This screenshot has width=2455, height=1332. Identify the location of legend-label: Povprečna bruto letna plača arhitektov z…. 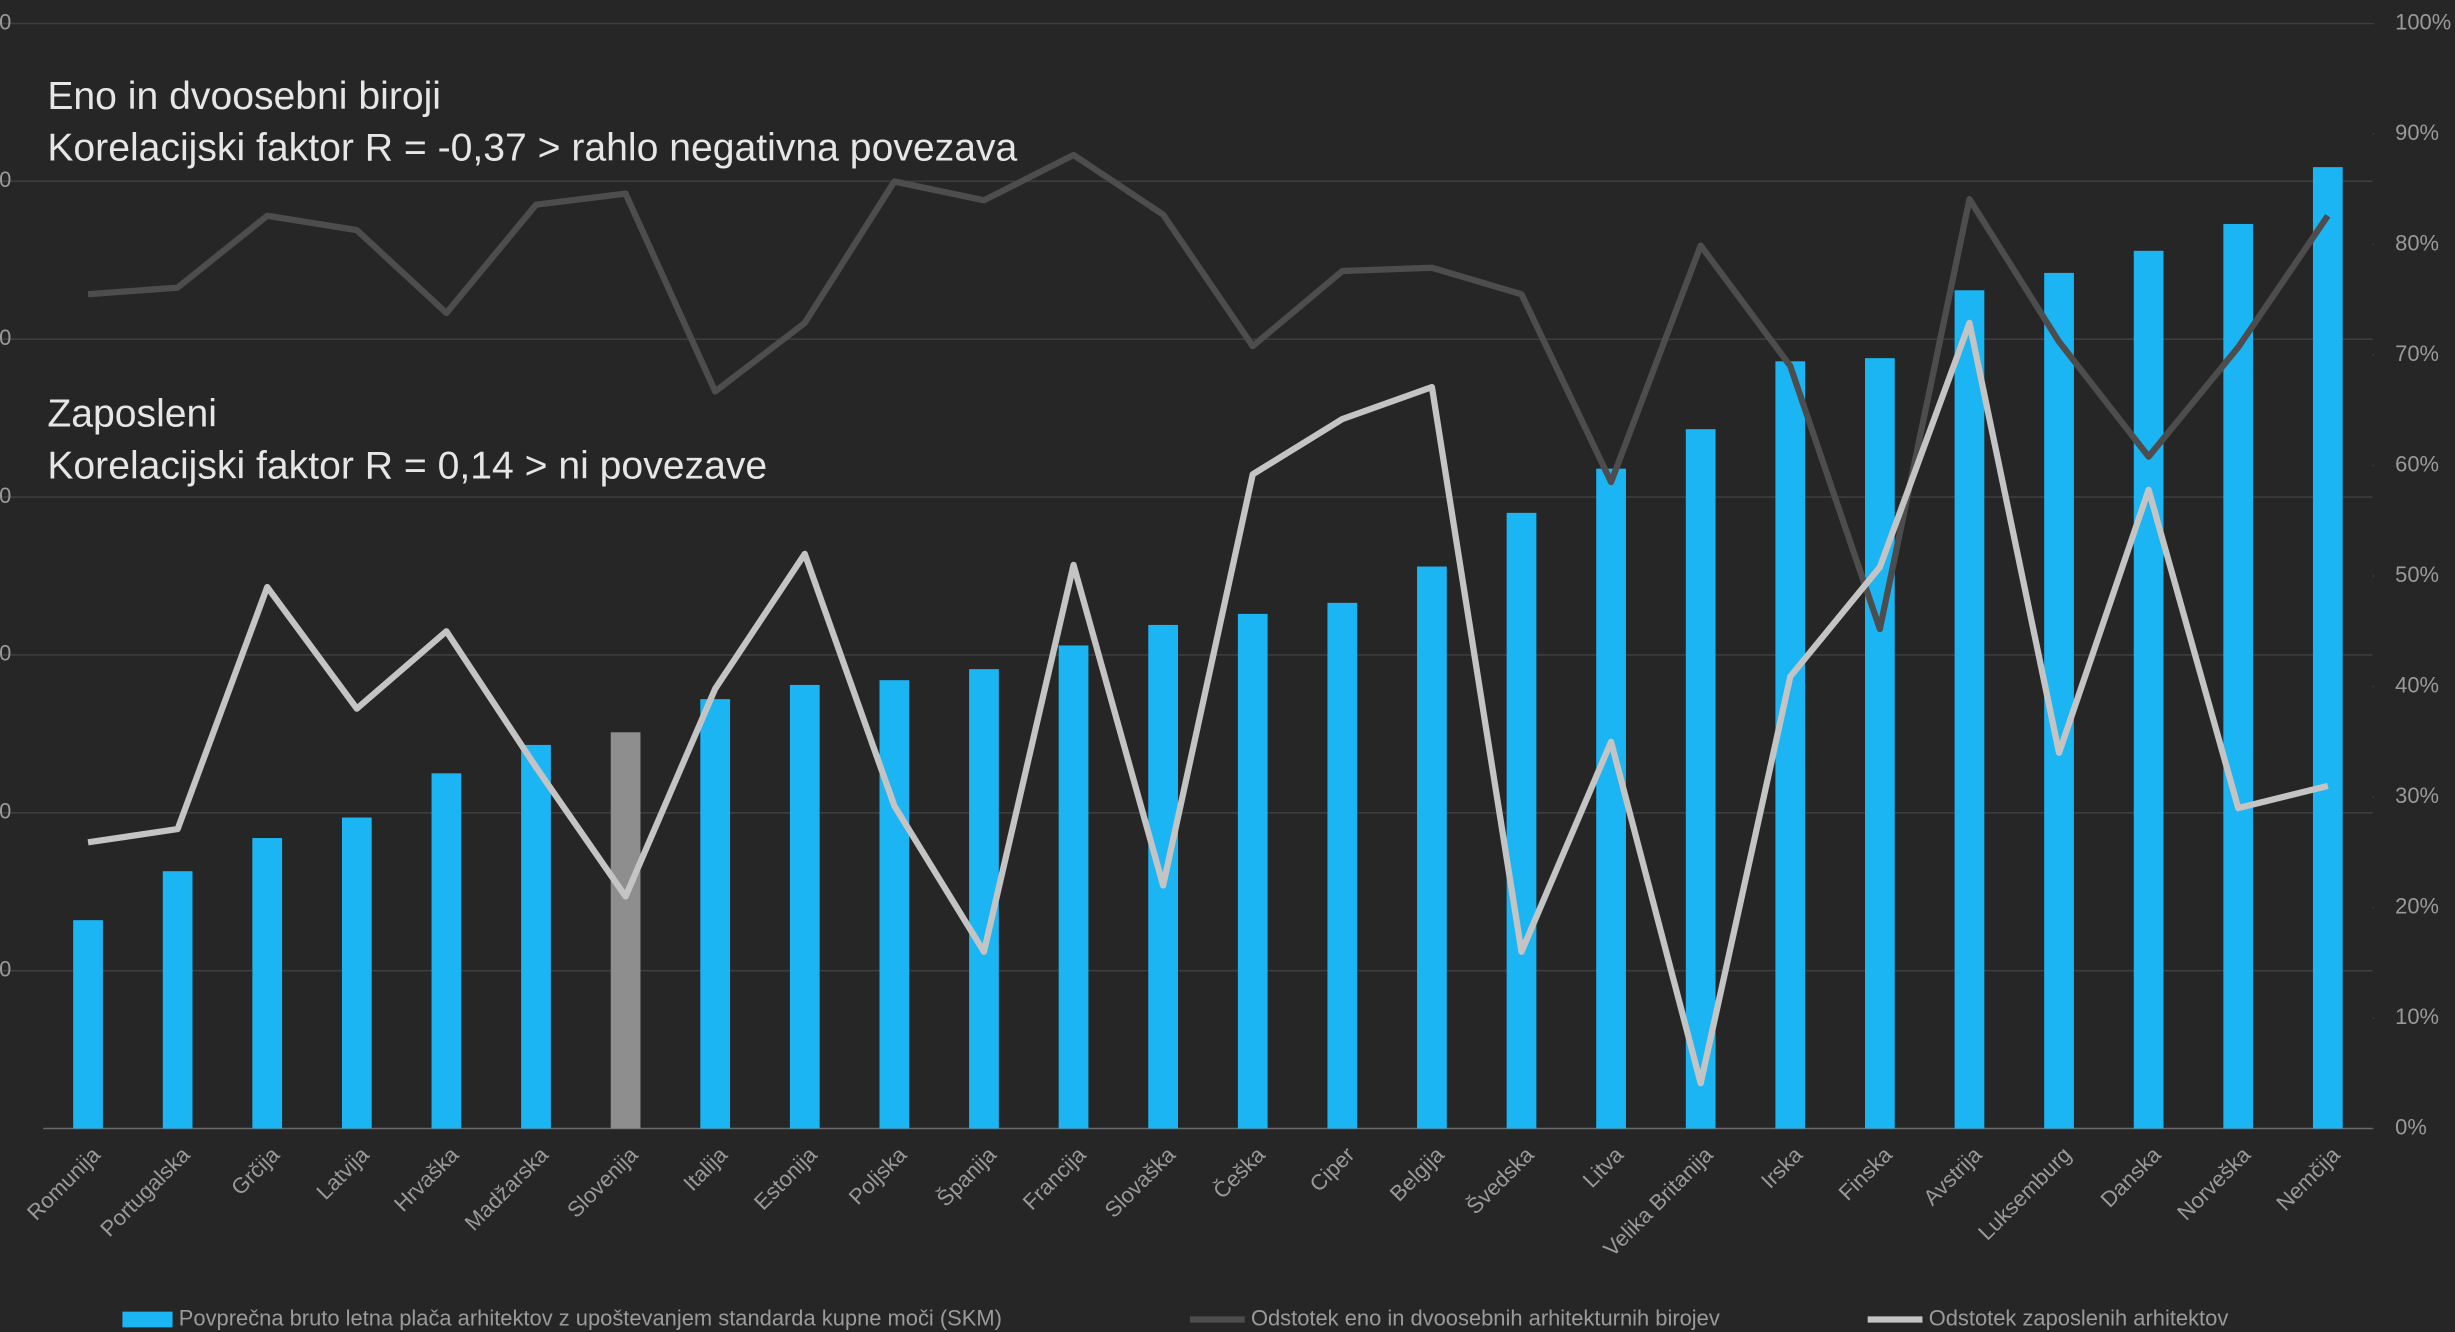
(590, 1317).